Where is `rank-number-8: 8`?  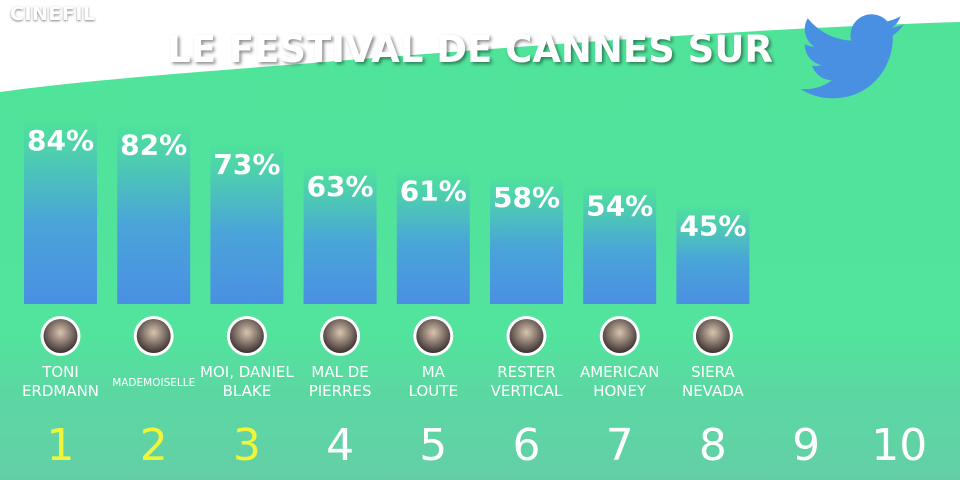
rank-number-8: 8 is located at coordinates (713, 445).